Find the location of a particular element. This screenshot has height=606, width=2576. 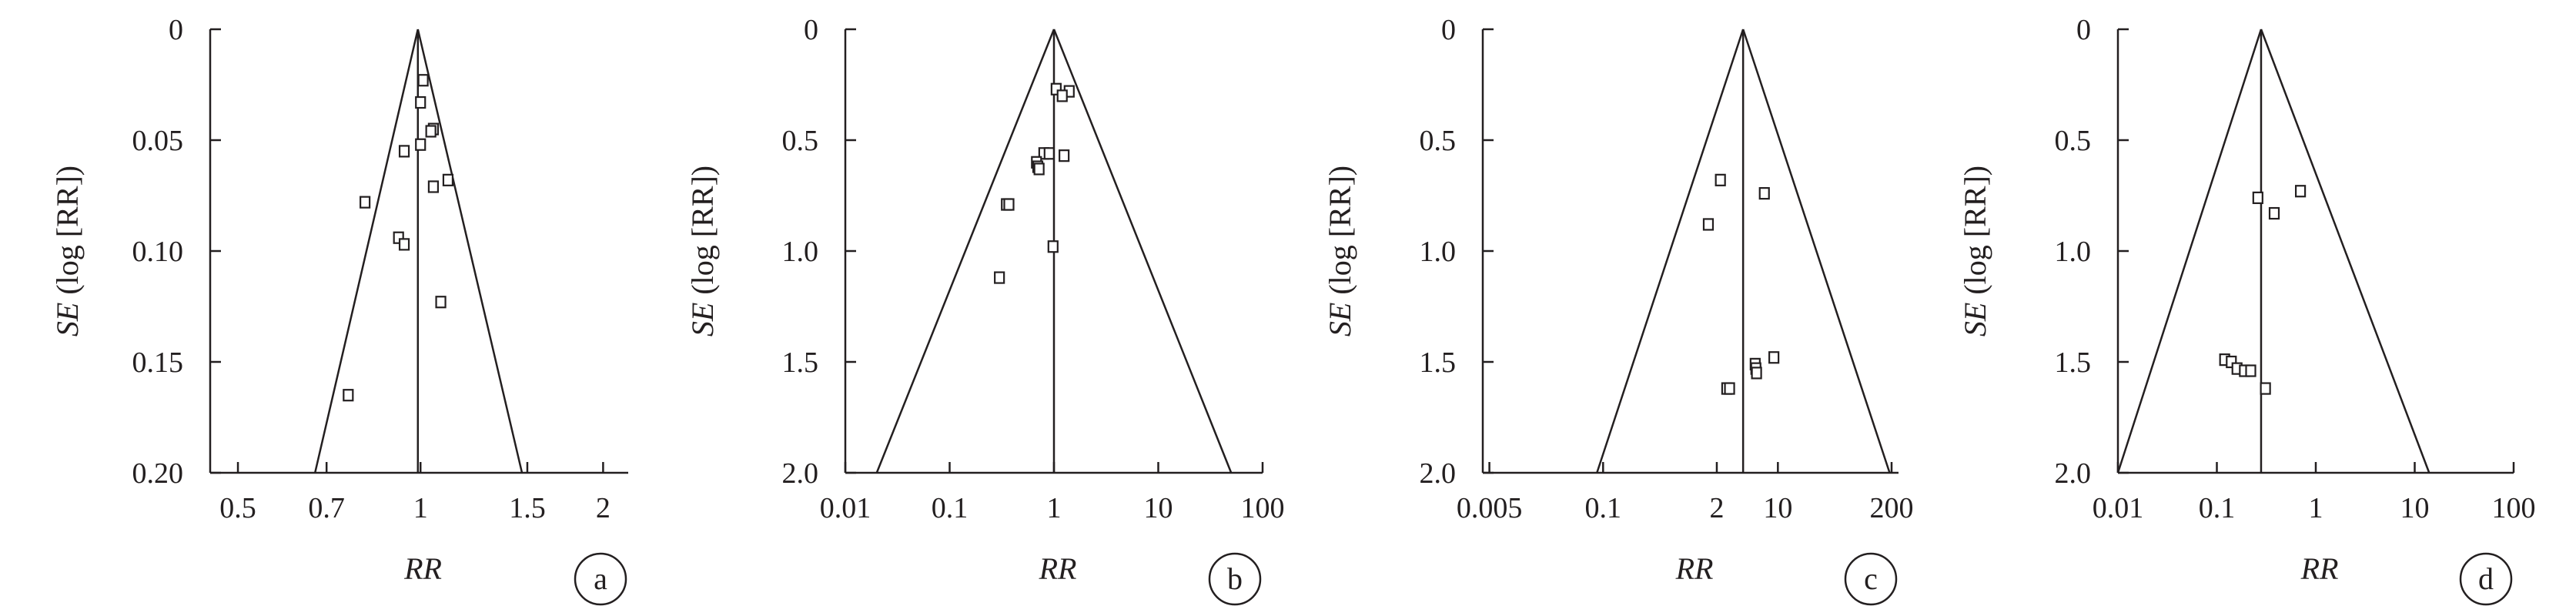

panel-letter: b is located at coordinates (1235, 578).